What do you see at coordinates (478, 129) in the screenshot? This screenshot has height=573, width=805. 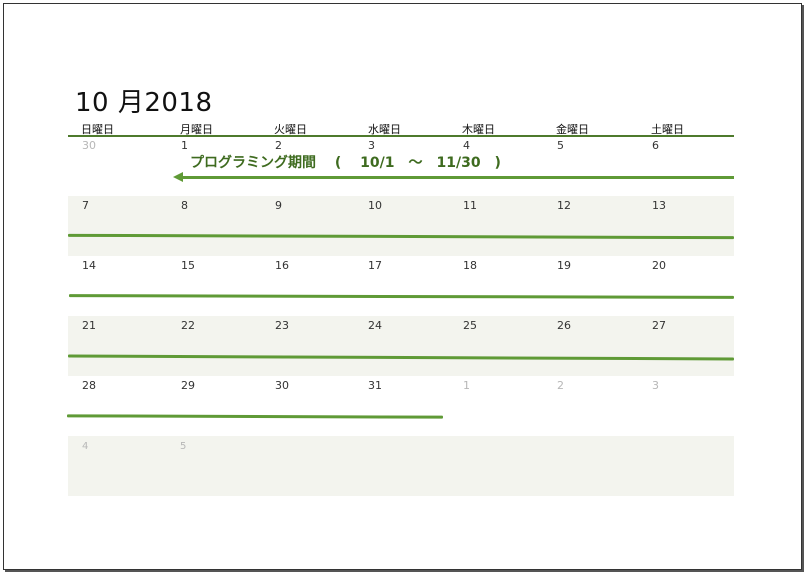 I see `weekday-thu: 木曜日` at bounding box center [478, 129].